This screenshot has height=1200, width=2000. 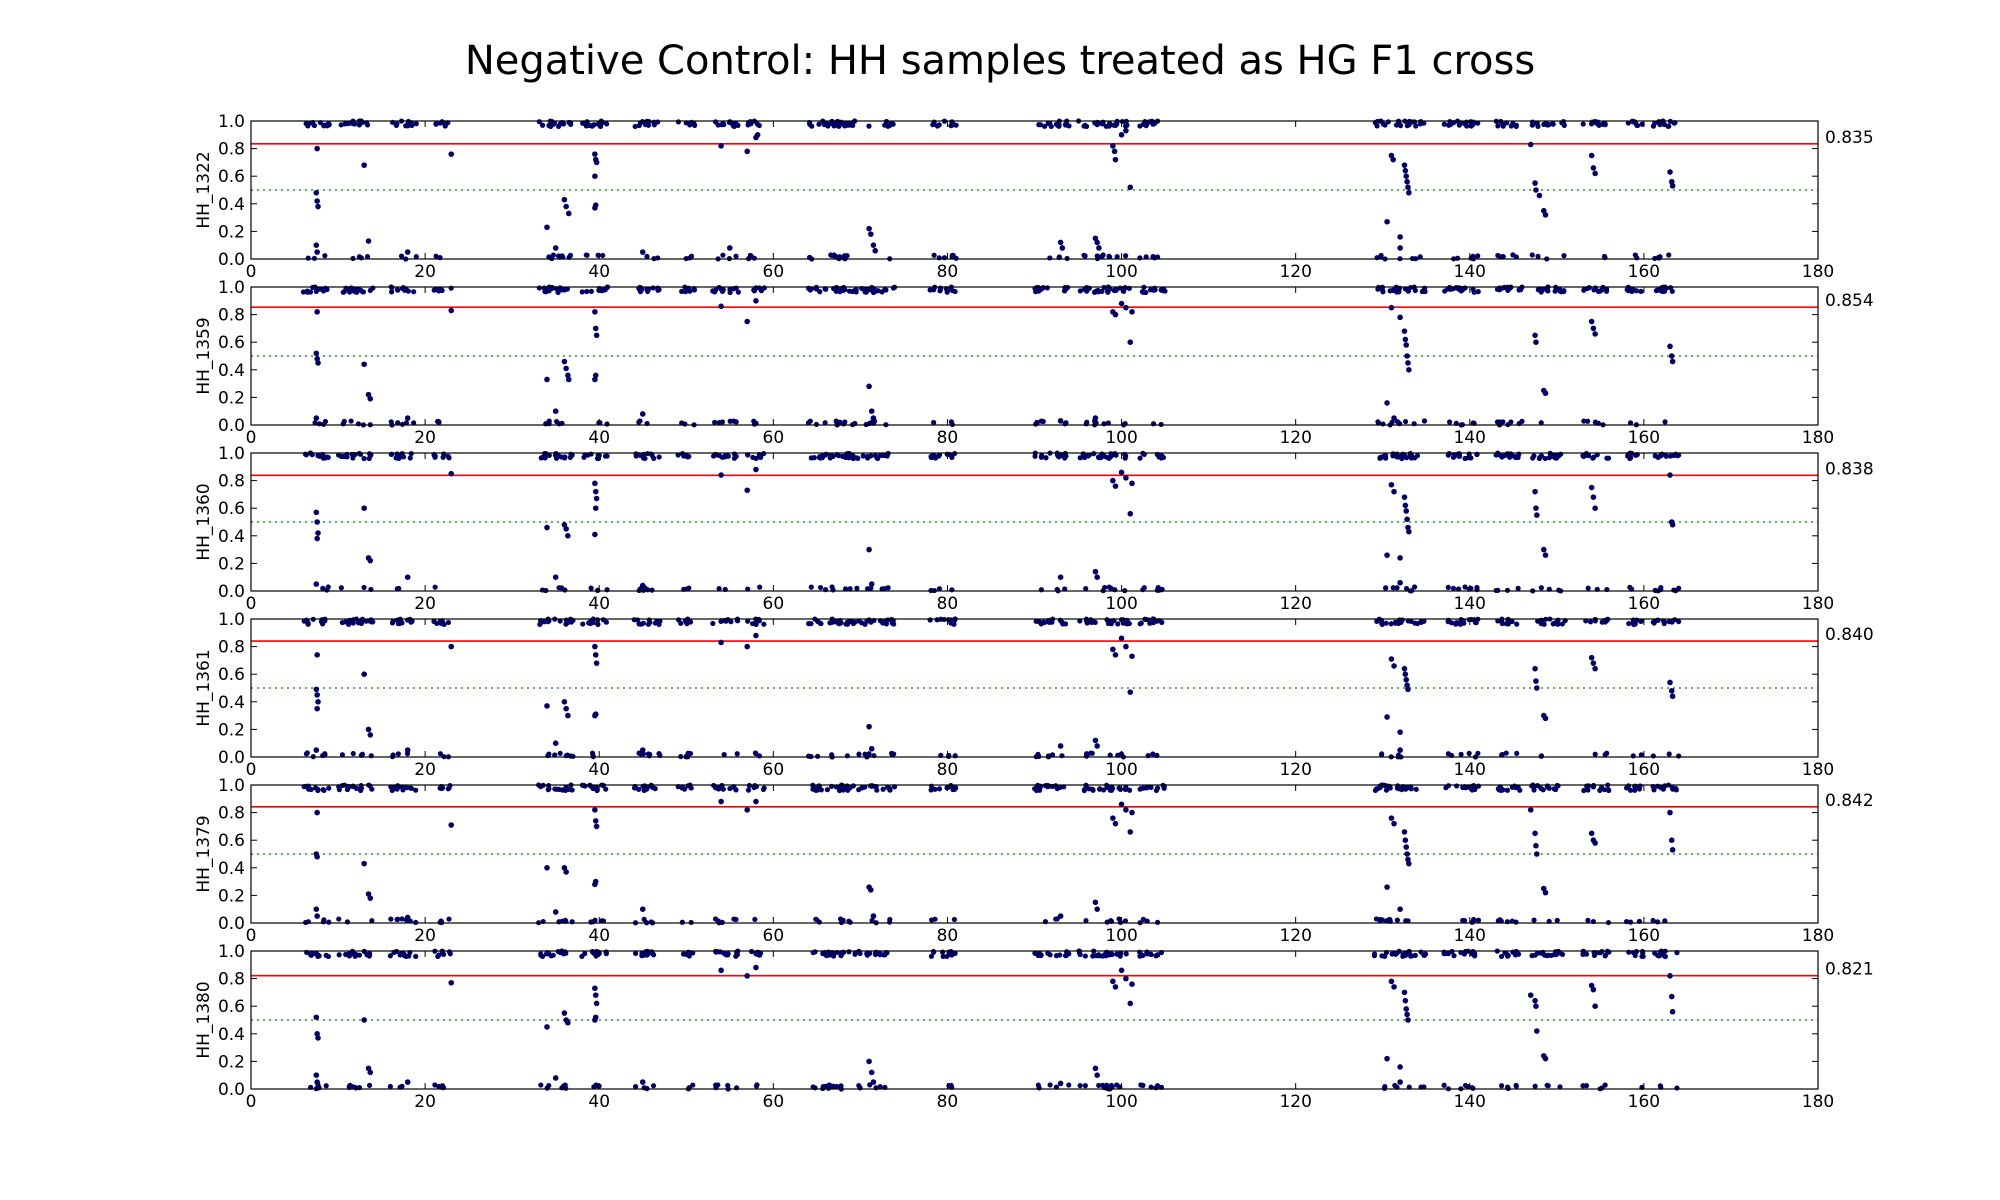 I want to click on panel-6-xtick-label: 80, so click(x=948, y=1102).